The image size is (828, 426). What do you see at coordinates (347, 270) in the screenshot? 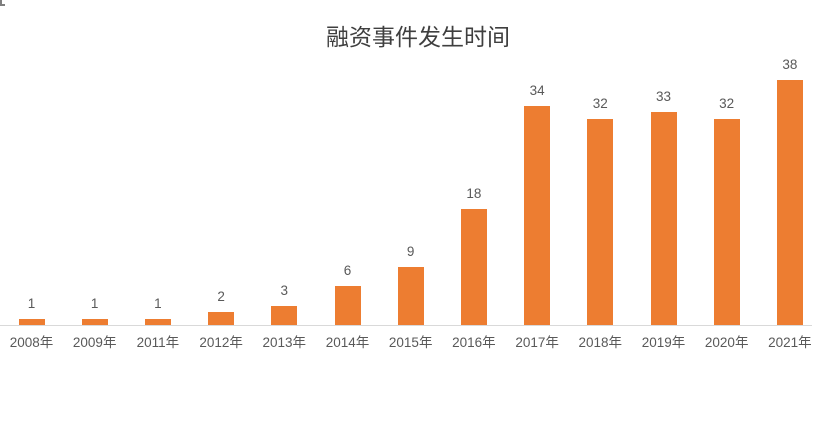
I see `bar-value-label: 6` at bounding box center [347, 270].